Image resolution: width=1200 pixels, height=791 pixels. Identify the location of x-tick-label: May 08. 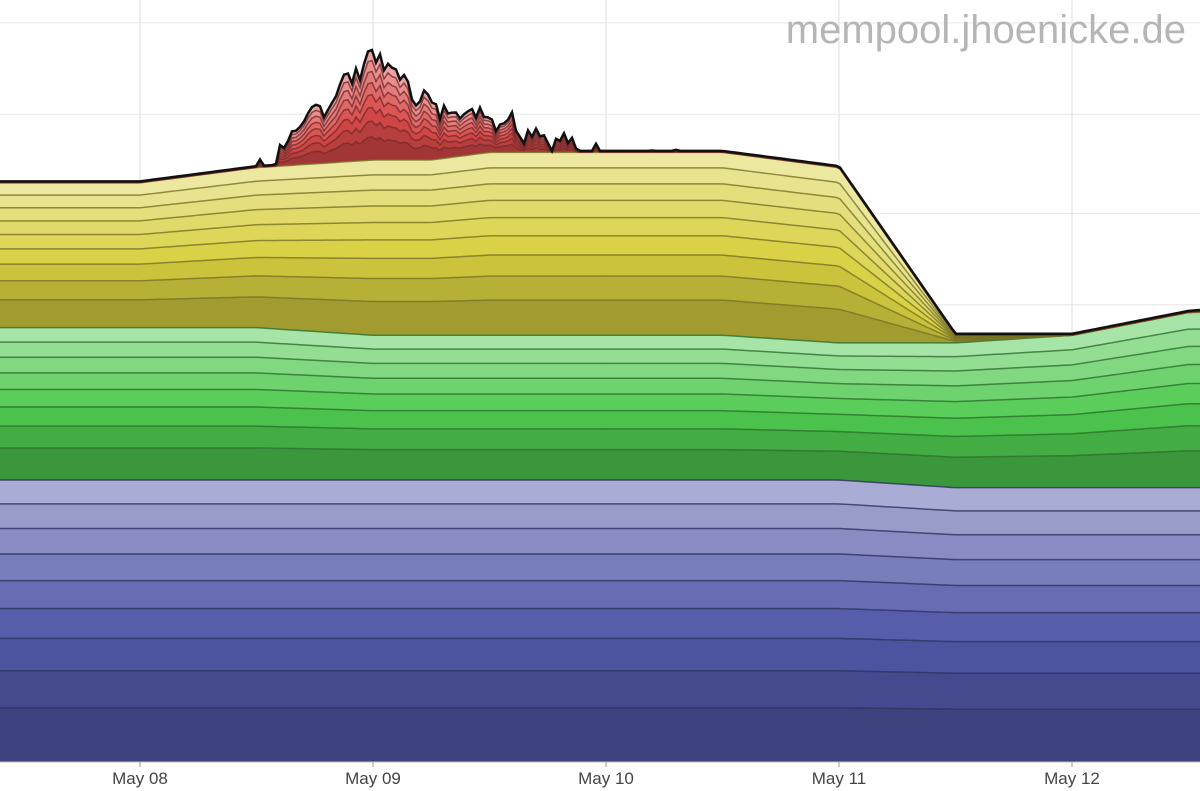
(140, 778).